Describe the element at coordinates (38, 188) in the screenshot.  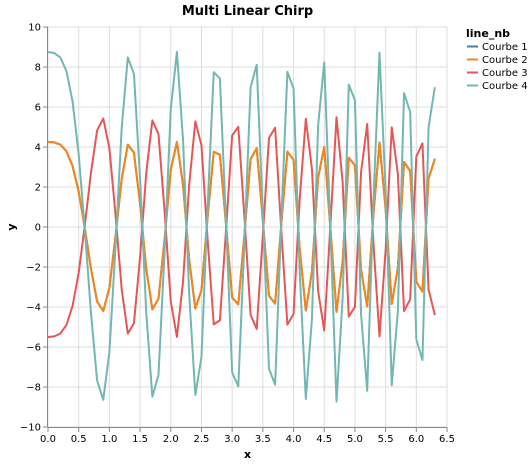
I see `y-tick-label: 2` at that location.